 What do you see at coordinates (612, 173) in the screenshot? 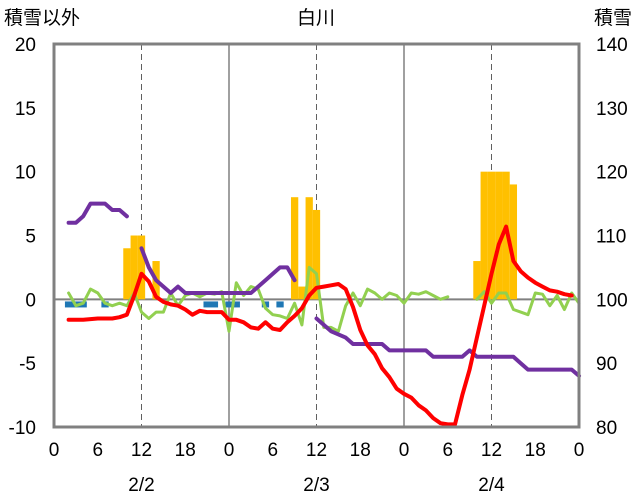
I see `right-tick-label: 120` at bounding box center [612, 173].